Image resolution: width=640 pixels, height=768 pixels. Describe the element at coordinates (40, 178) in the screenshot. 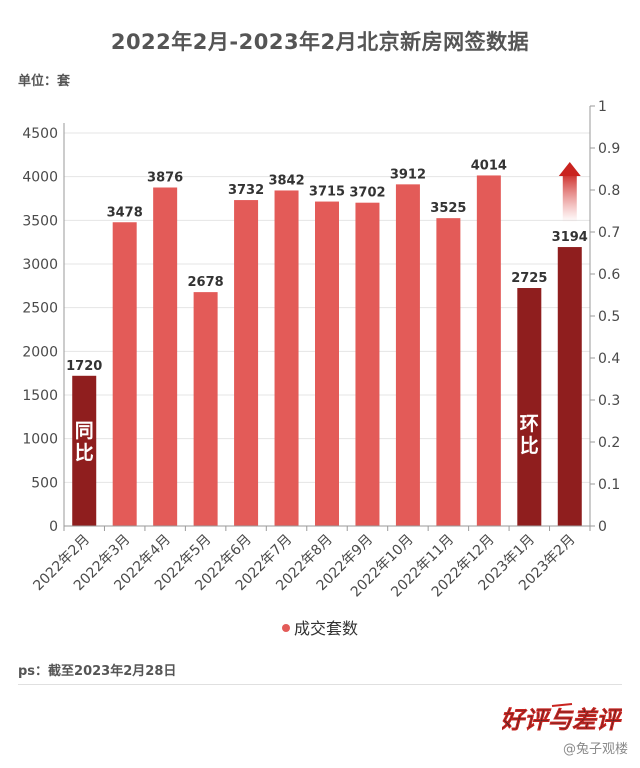

I see `y-tick-label: 4000` at that location.